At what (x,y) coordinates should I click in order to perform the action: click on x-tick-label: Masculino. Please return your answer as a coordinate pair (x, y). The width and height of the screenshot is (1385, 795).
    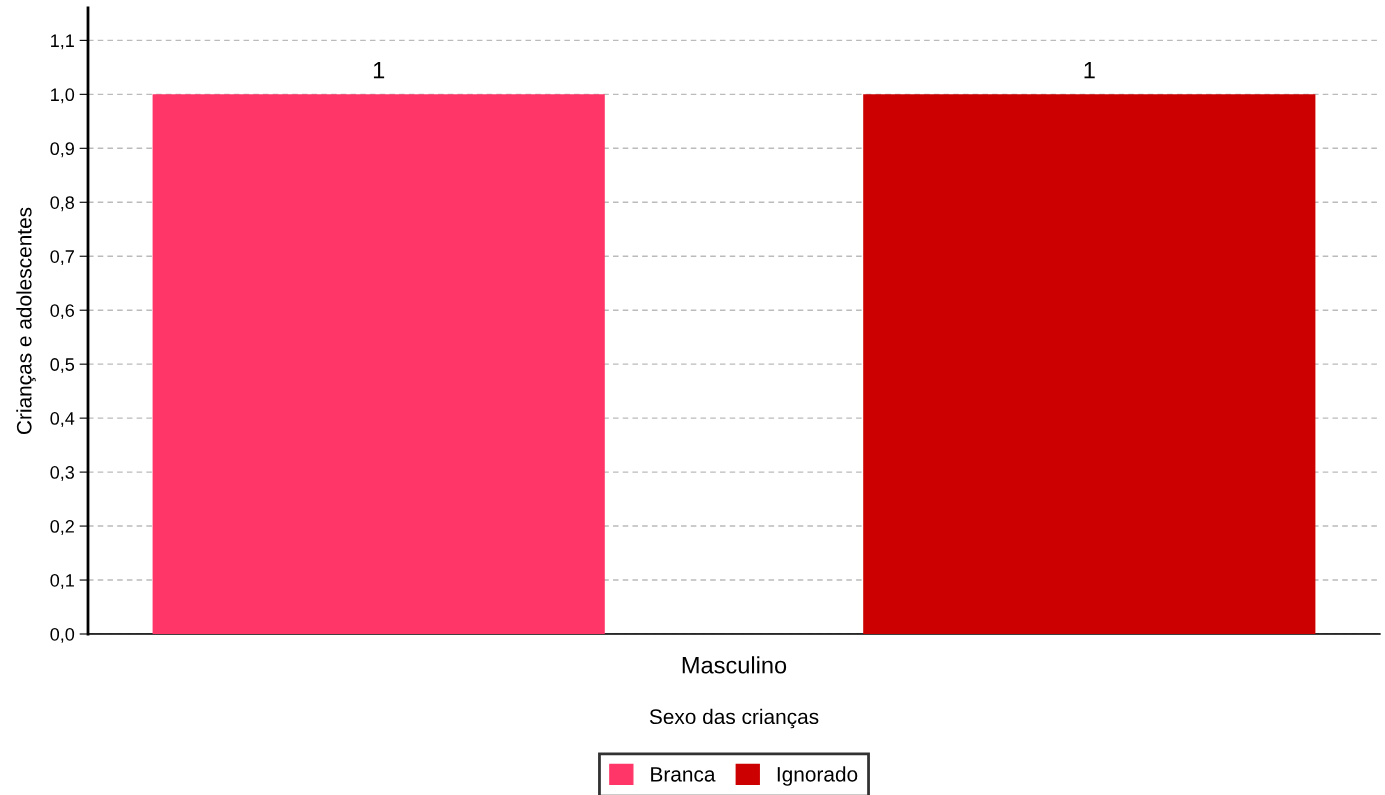
    Looking at the image, I should click on (734, 665).